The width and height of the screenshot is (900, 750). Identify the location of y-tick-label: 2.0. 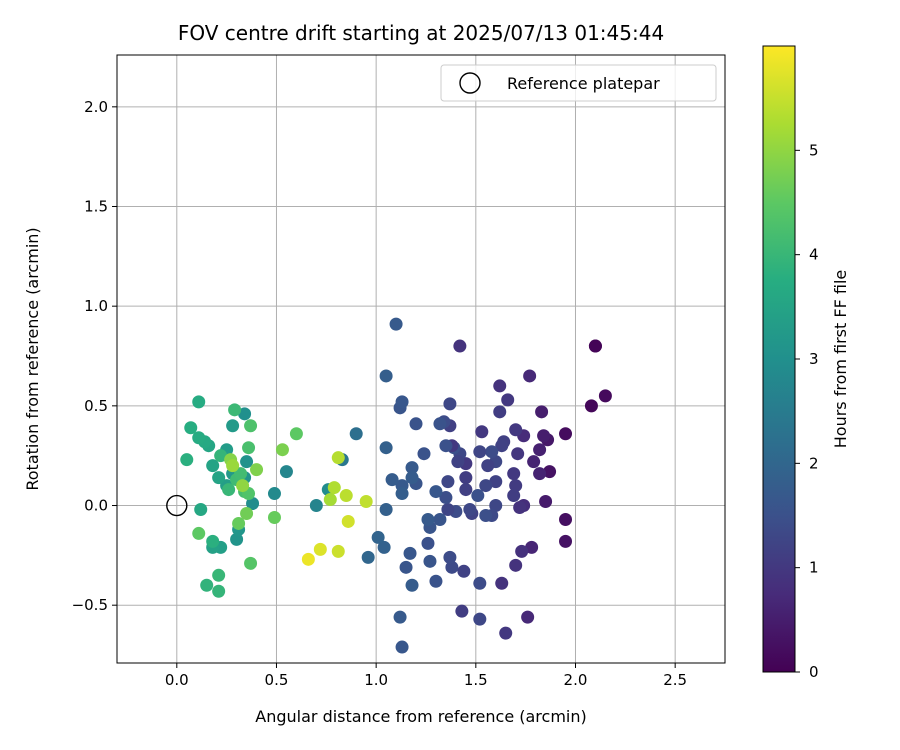
(96, 107).